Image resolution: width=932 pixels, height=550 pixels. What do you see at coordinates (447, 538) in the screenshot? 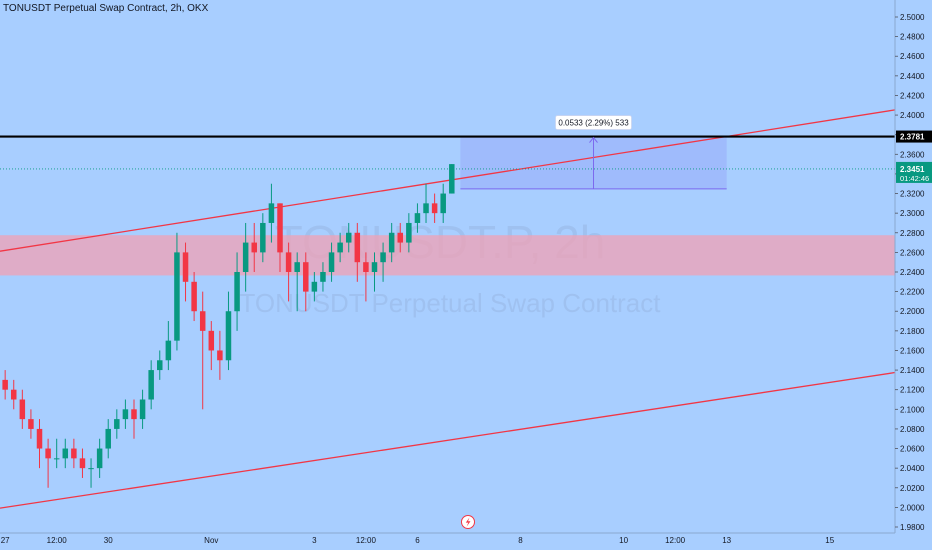
I see `time-axis: 27 12:00 30 Nov 3 12:00 6 8 10 12:00 13 15` at bounding box center [447, 538].